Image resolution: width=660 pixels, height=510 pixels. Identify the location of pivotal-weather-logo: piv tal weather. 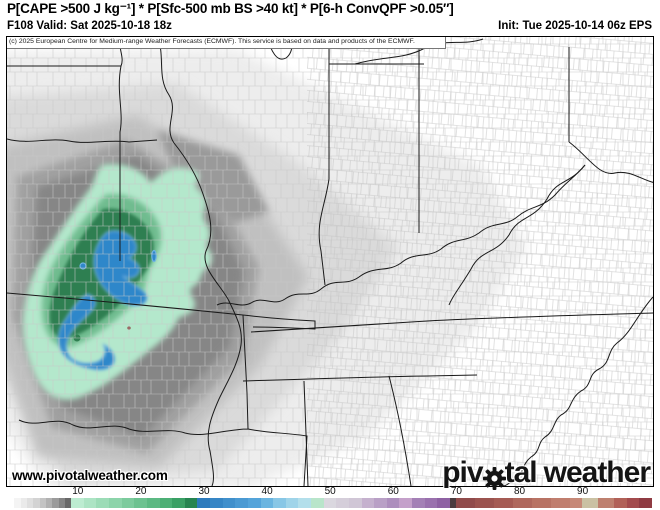
(546, 473).